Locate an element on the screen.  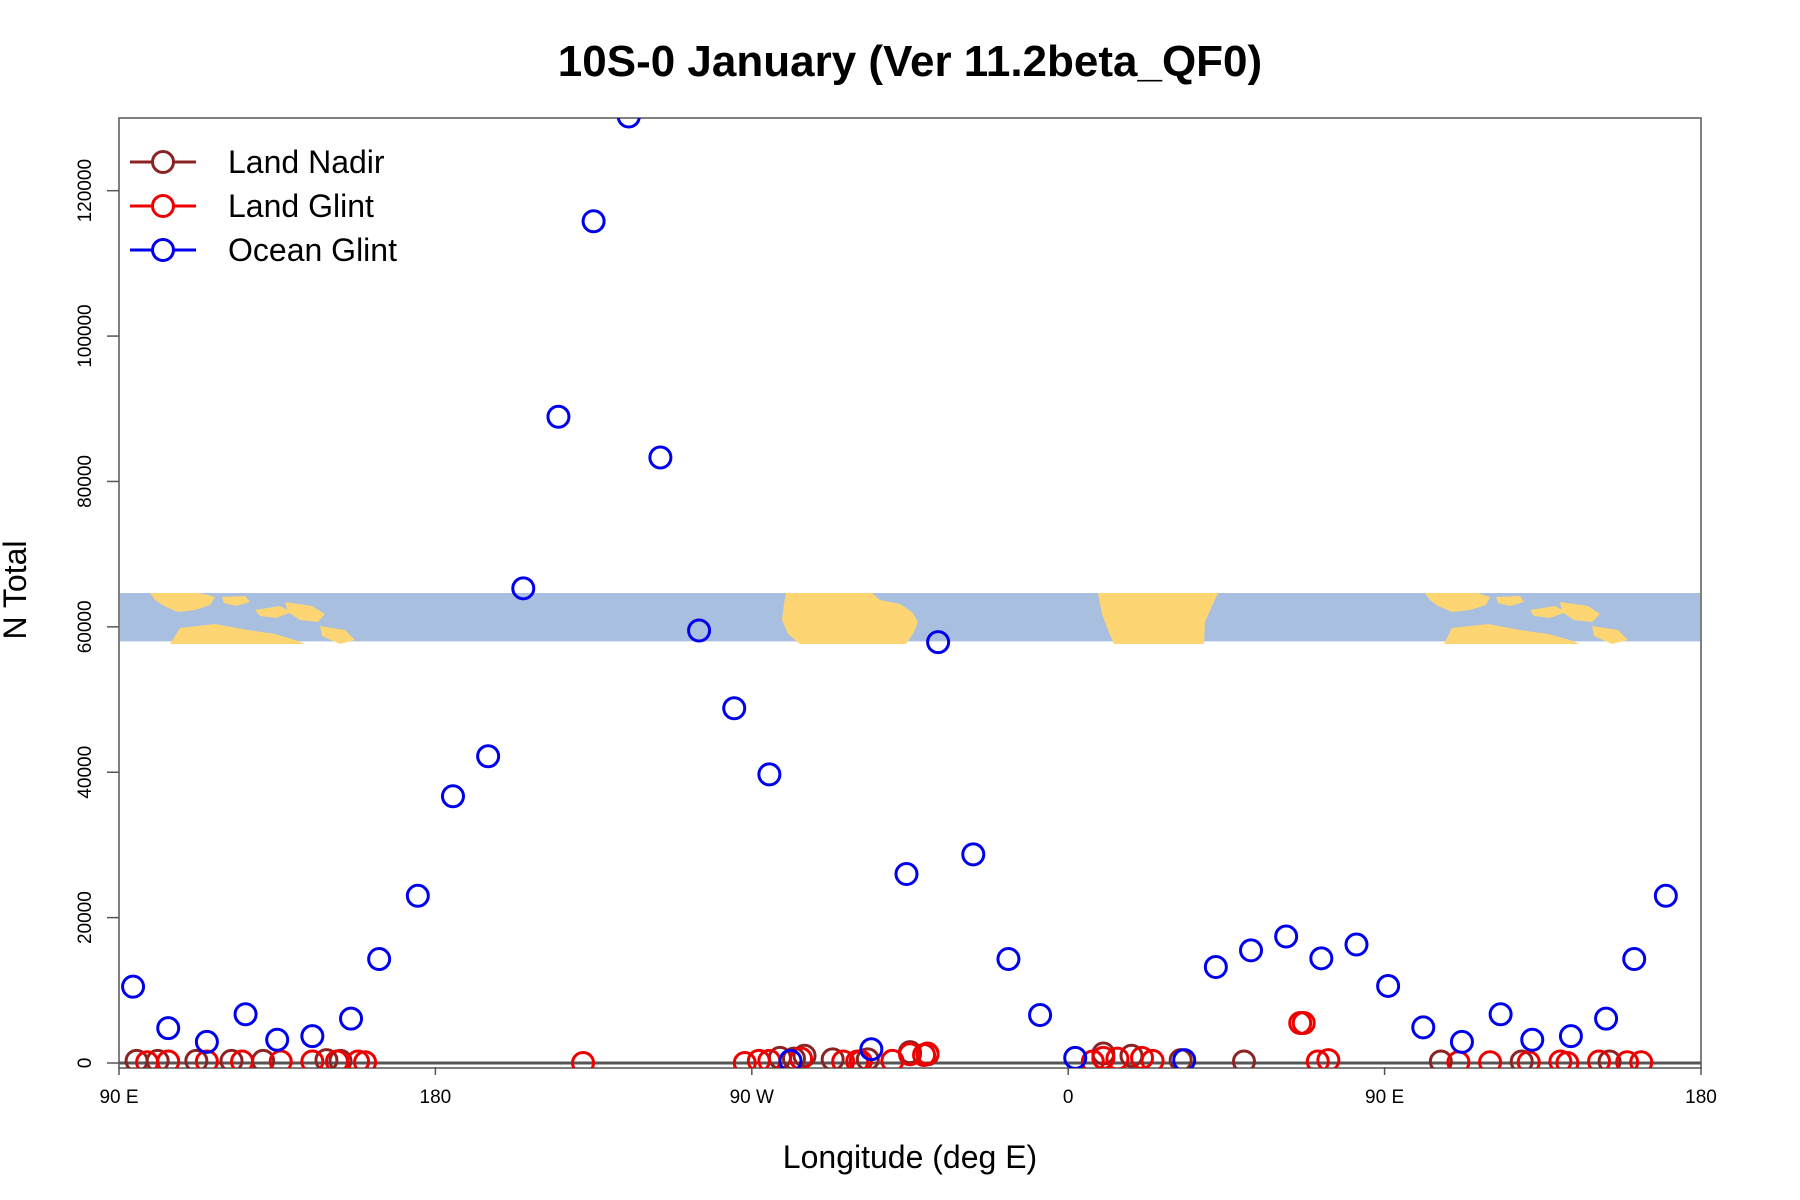
x-tick-label: 90 W is located at coordinates (752, 1097).